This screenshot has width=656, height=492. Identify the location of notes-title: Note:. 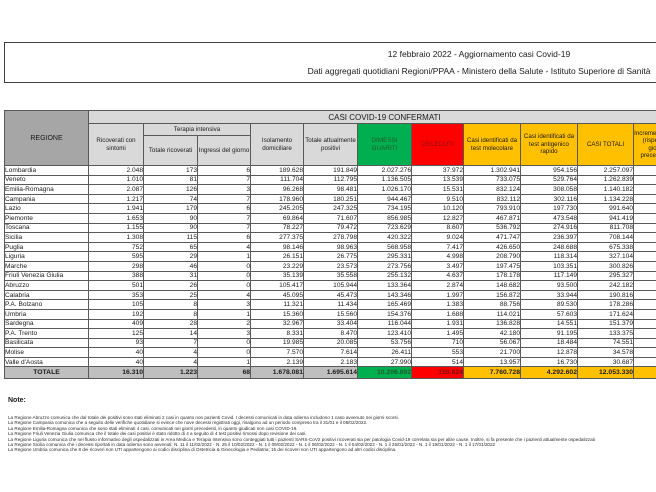
(17, 400).